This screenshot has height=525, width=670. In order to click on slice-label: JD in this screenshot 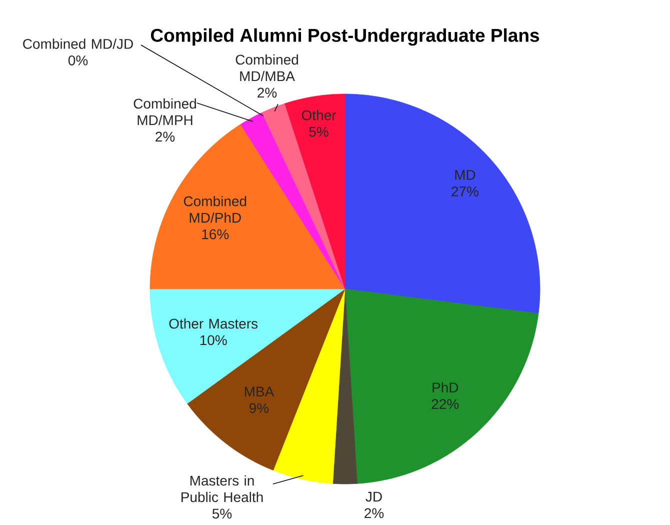, I will do `click(374, 497)`.